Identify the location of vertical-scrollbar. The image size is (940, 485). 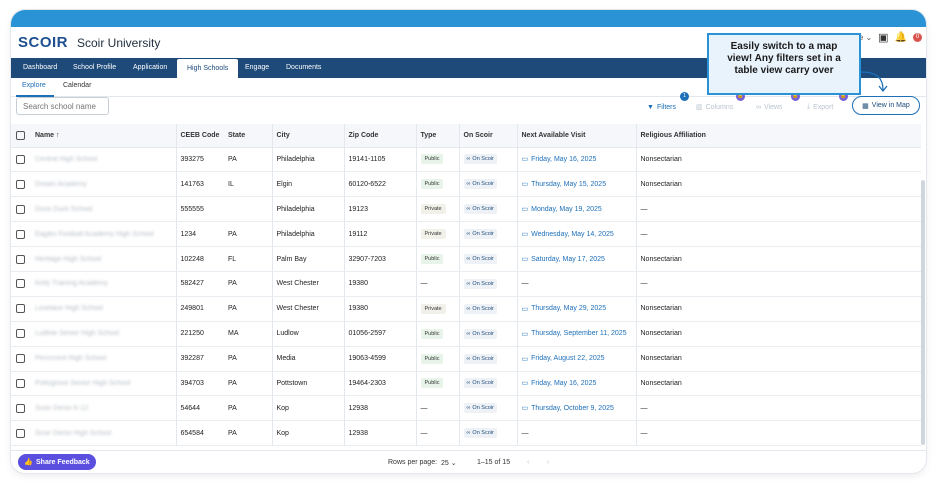
(923, 312).